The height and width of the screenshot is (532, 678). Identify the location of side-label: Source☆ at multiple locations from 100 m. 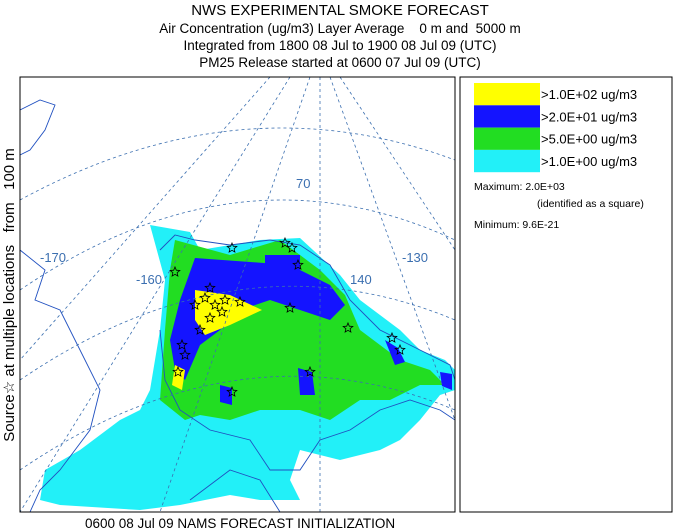
(9, 295).